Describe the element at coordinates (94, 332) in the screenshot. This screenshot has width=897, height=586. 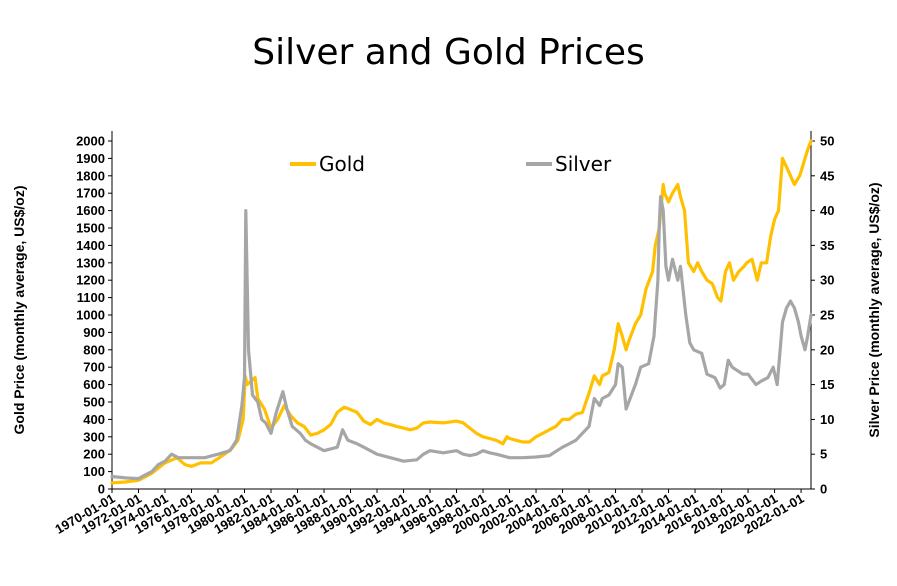
I see `left-tick-label: 900` at that location.